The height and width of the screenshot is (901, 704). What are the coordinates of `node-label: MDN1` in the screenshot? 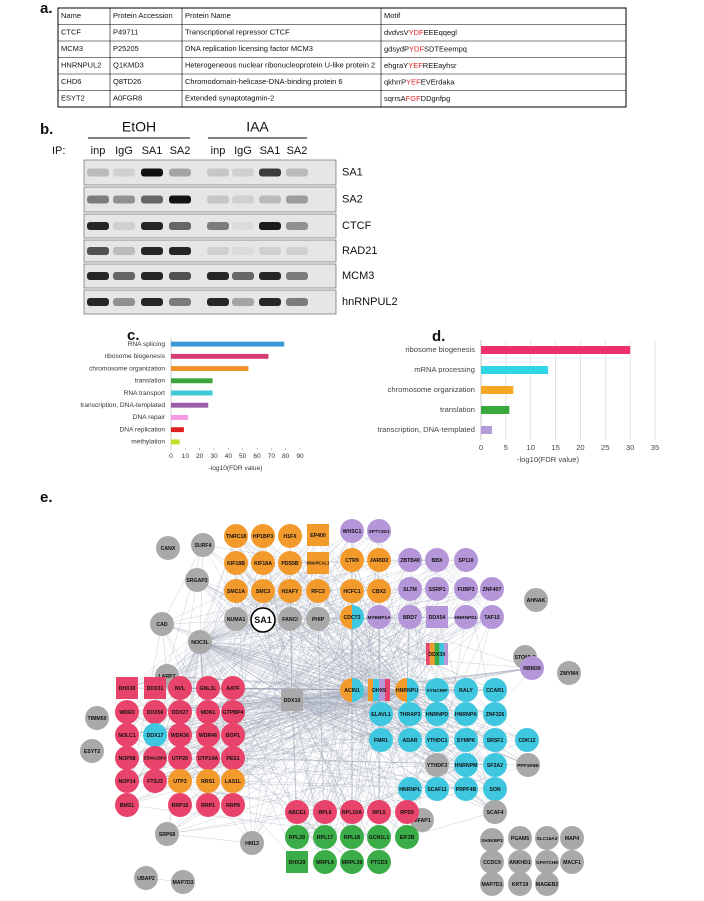 It's located at (208, 713).